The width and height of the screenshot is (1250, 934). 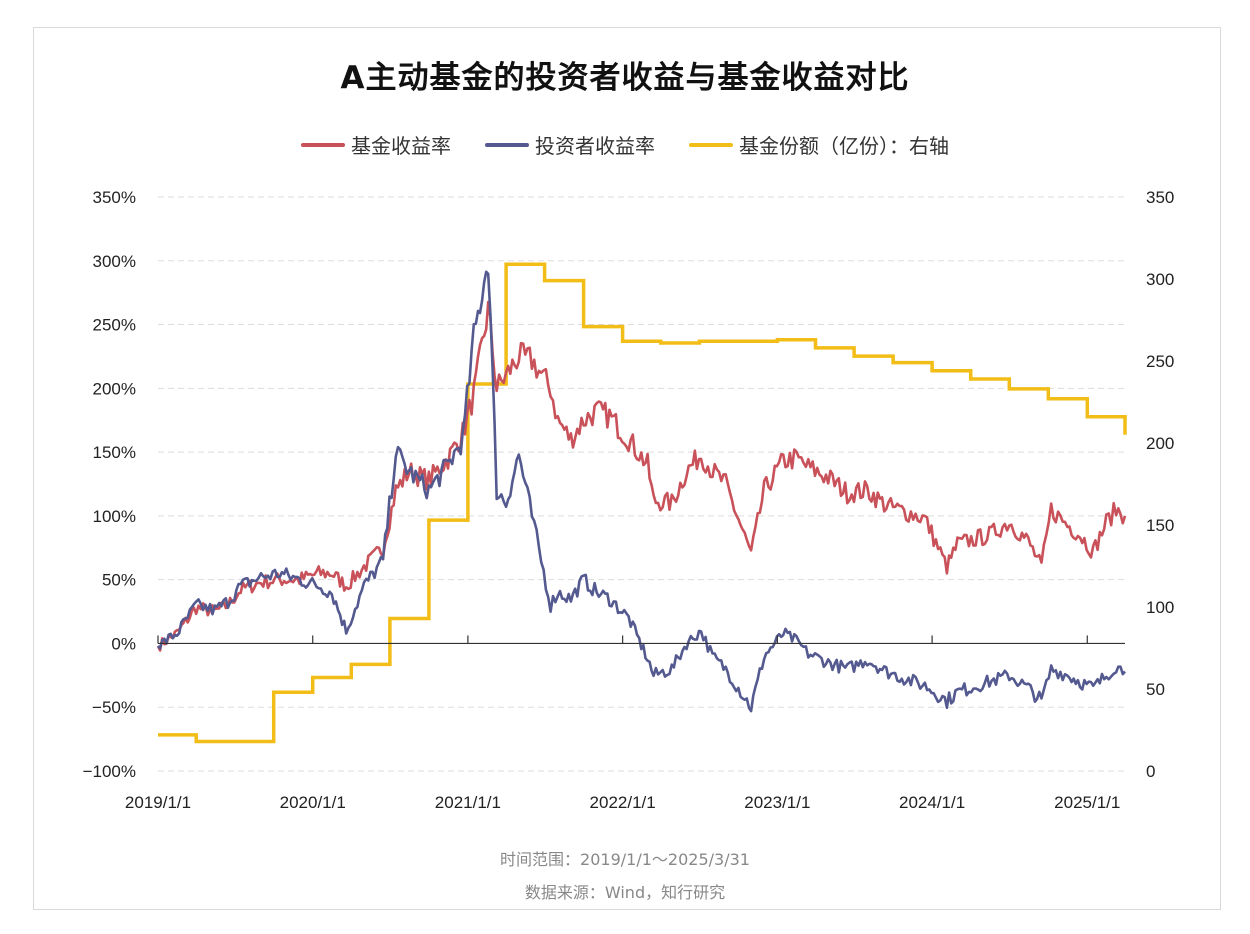 What do you see at coordinates (323, 144) in the screenshot?
I see `legend-swatch-fund-return` at bounding box center [323, 144].